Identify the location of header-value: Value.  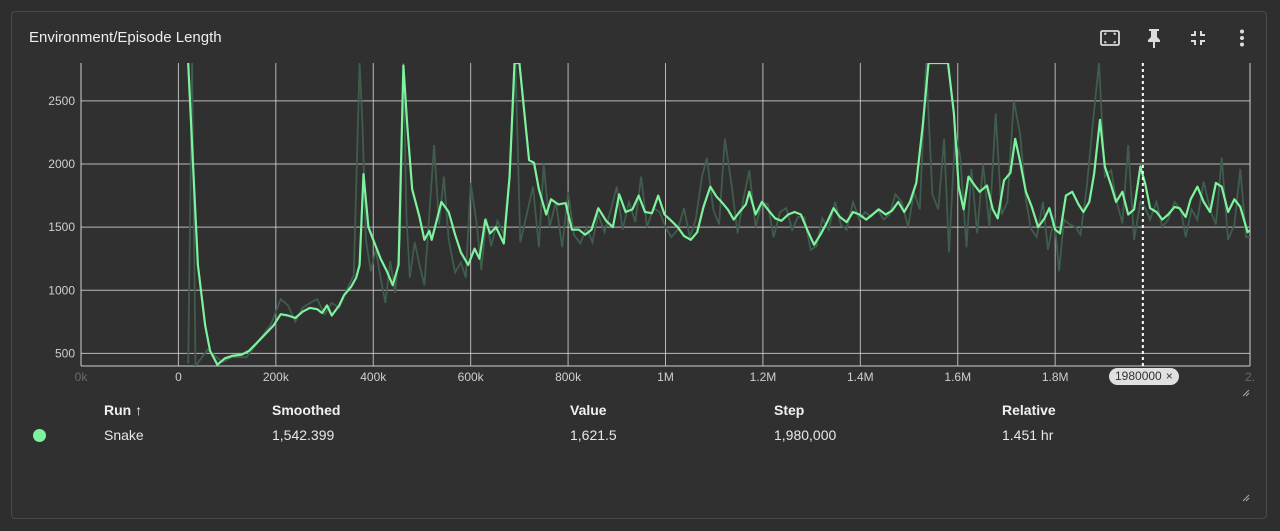
(588, 410).